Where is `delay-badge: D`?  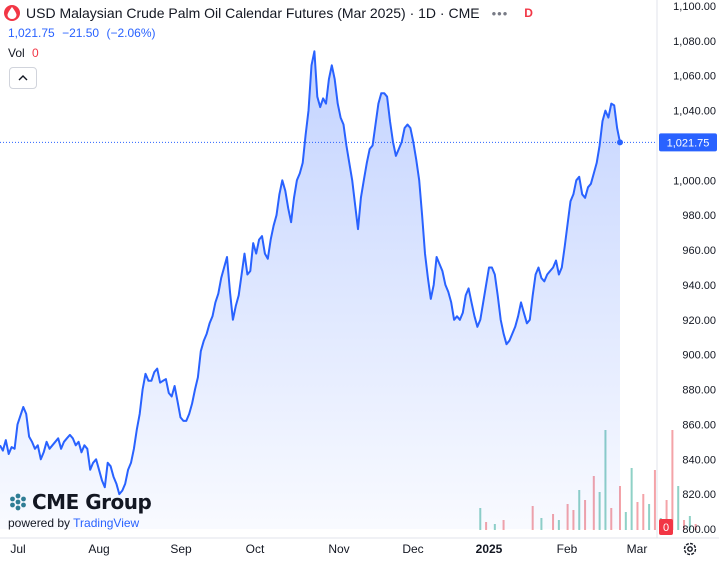
delay-badge: D is located at coordinates (528, 13).